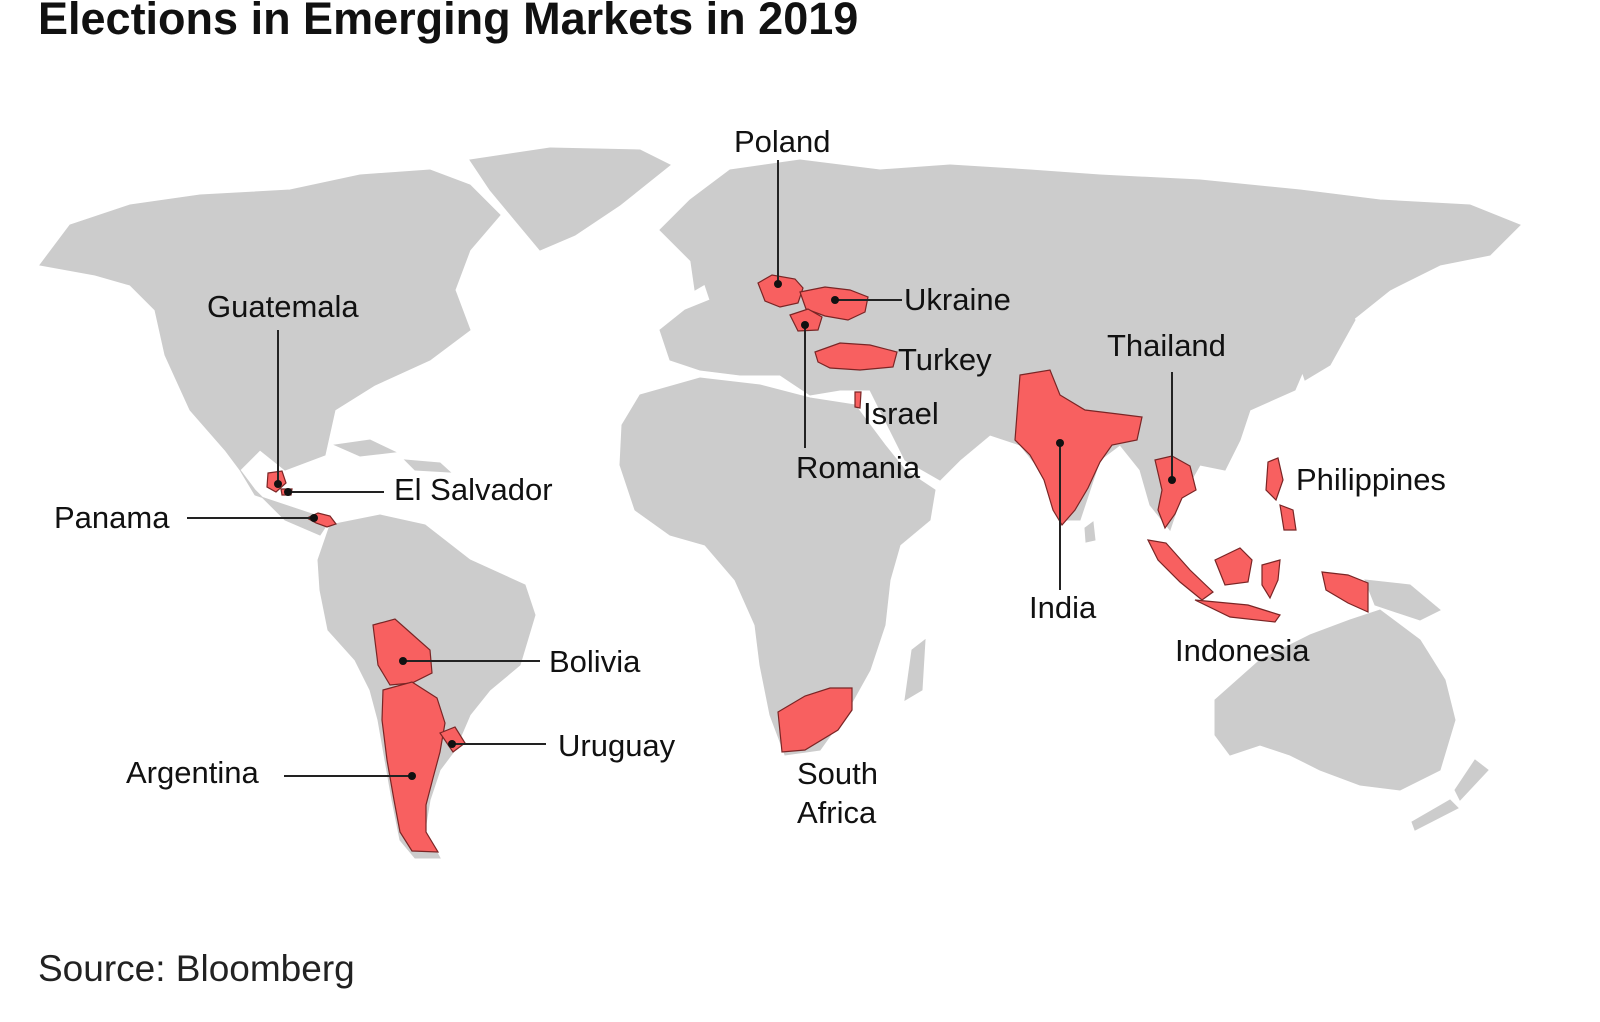  What do you see at coordinates (196, 968) in the screenshot?
I see `source-note: Source: Bloomberg` at bounding box center [196, 968].